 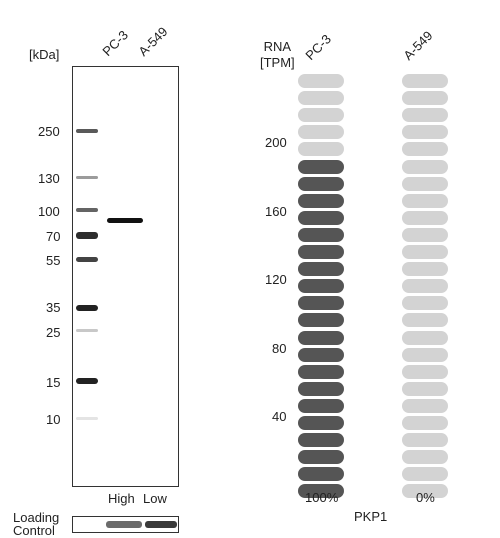 What do you see at coordinates (49, 178) in the screenshot?
I see `marker-label: 130` at bounding box center [49, 178].